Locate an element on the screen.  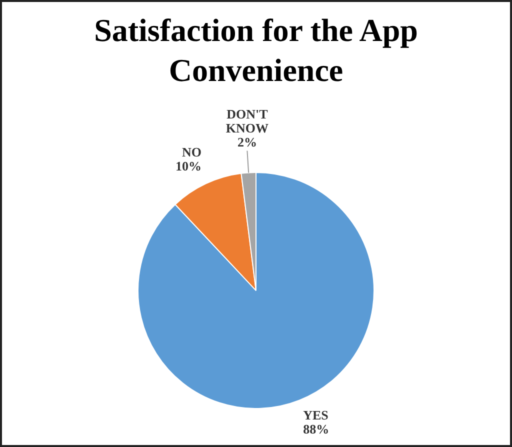
data-label: 88% is located at coordinates (316, 428).